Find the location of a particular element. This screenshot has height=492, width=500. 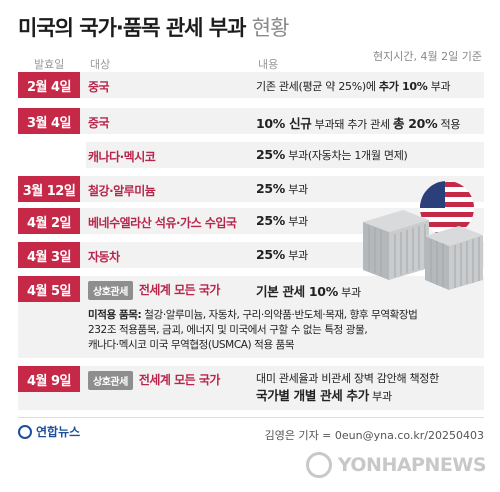

logo-text: 연합뉴스 is located at coordinates (58, 432).